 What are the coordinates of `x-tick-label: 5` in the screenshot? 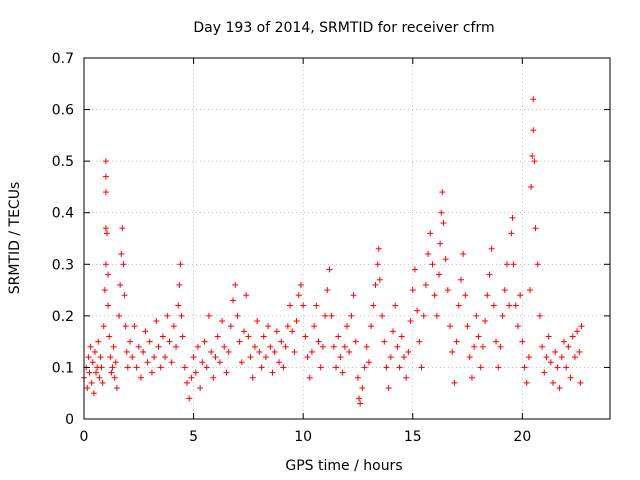 It's located at (193, 437).